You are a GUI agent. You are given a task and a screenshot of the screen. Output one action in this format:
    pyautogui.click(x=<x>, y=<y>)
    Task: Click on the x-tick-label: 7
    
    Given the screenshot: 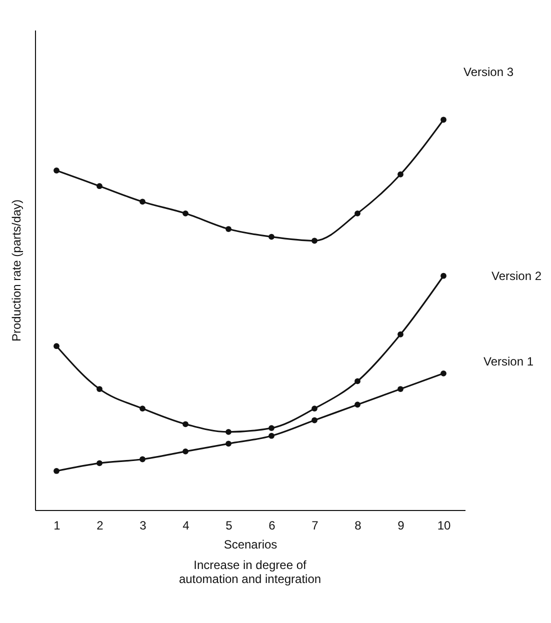 What is the action you would take?
    pyautogui.click(x=315, y=525)
    